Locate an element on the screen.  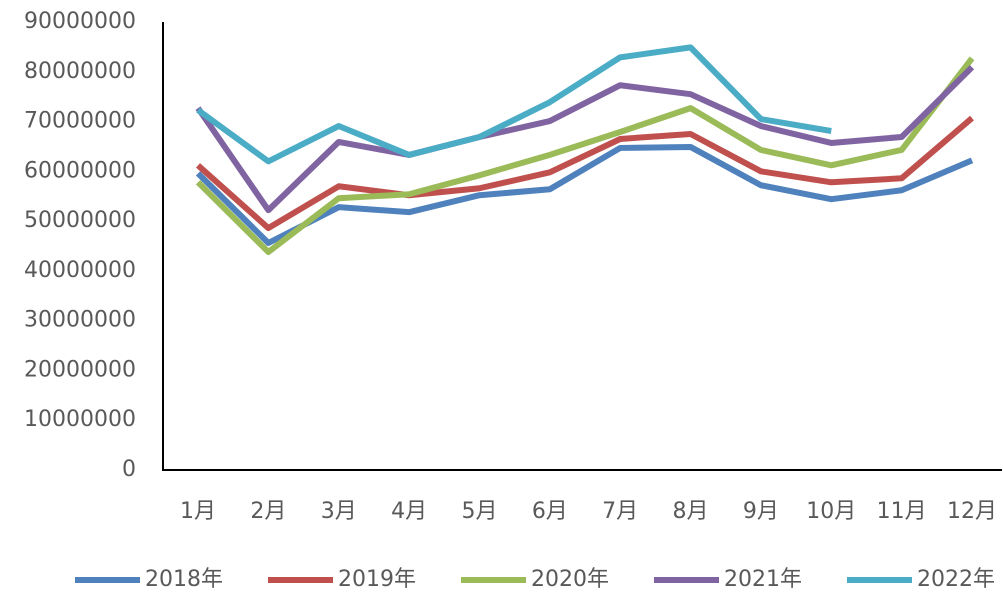
x-tick-label: 2月 is located at coordinates (268, 511).